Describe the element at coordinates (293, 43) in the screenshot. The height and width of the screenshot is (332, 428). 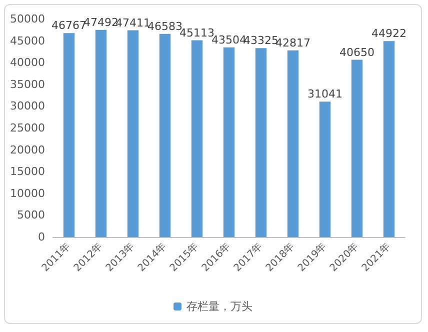
I see `data-label: 42817` at that location.